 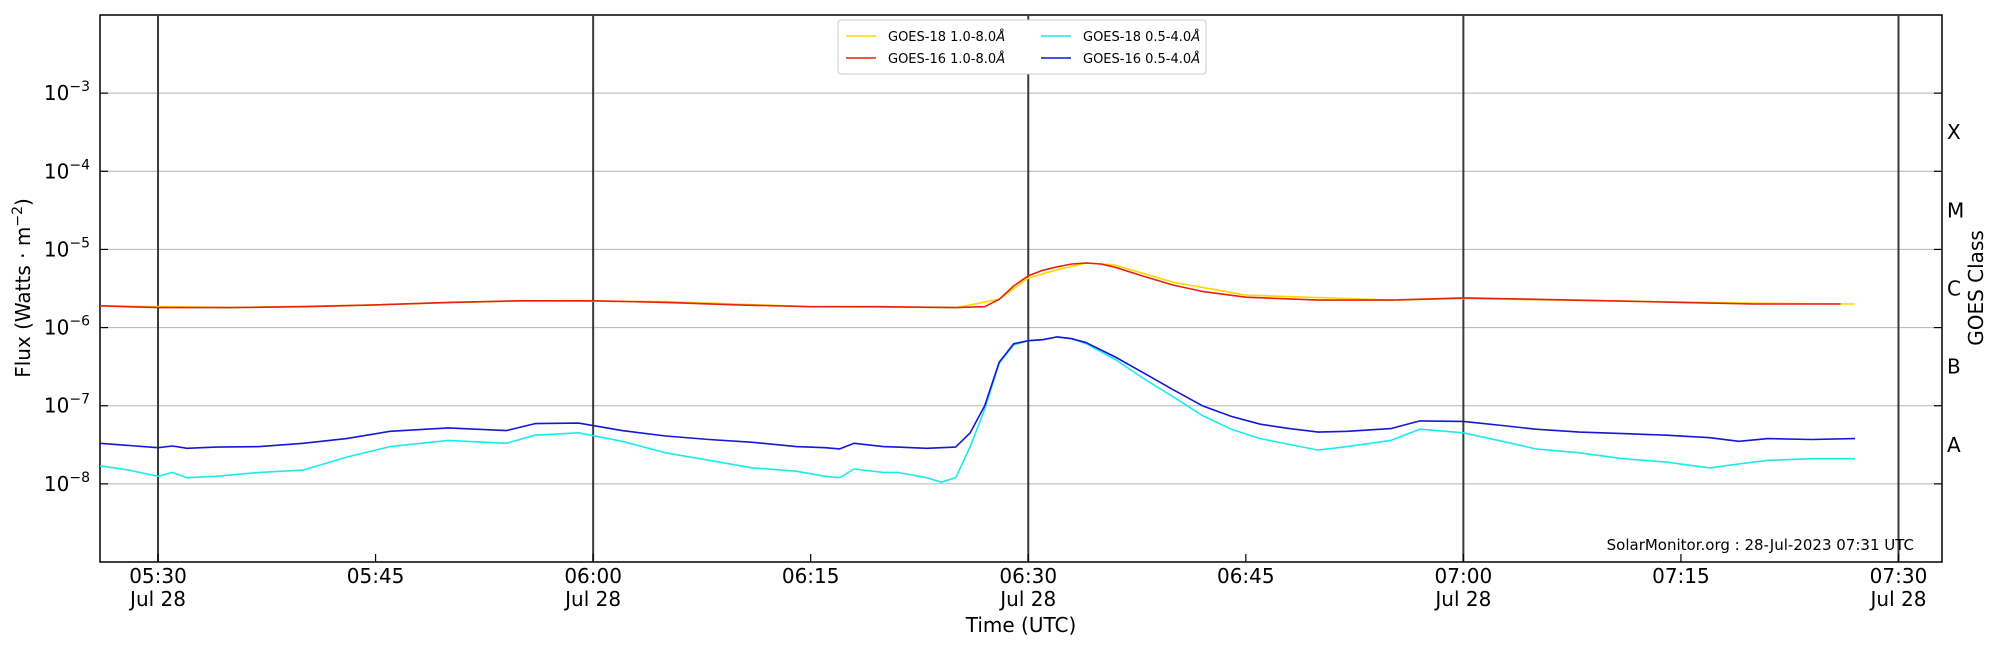 What do you see at coordinates (1021, 625) in the screenshot?
I see `x-axis-title: Time (UTC)` at bounding box center [1021, 625].